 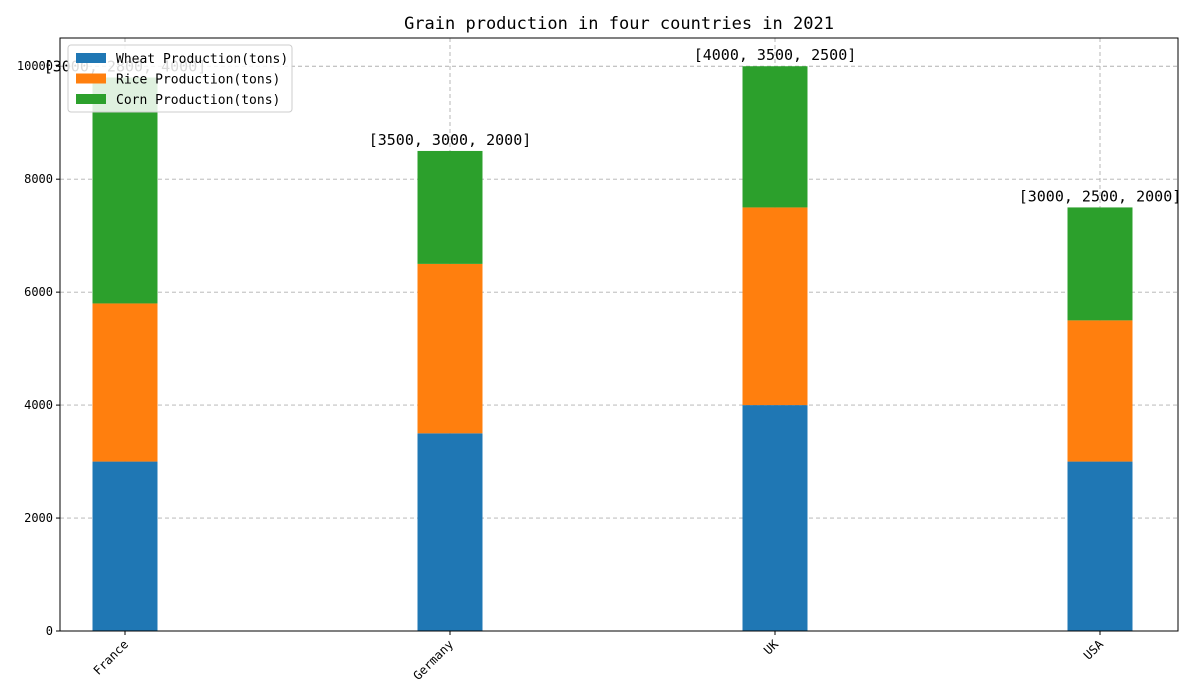 What do you see at coordinates (450, 207) in the screenshot?
I see `bar-corn-germany` at bounding box center [450, 207].